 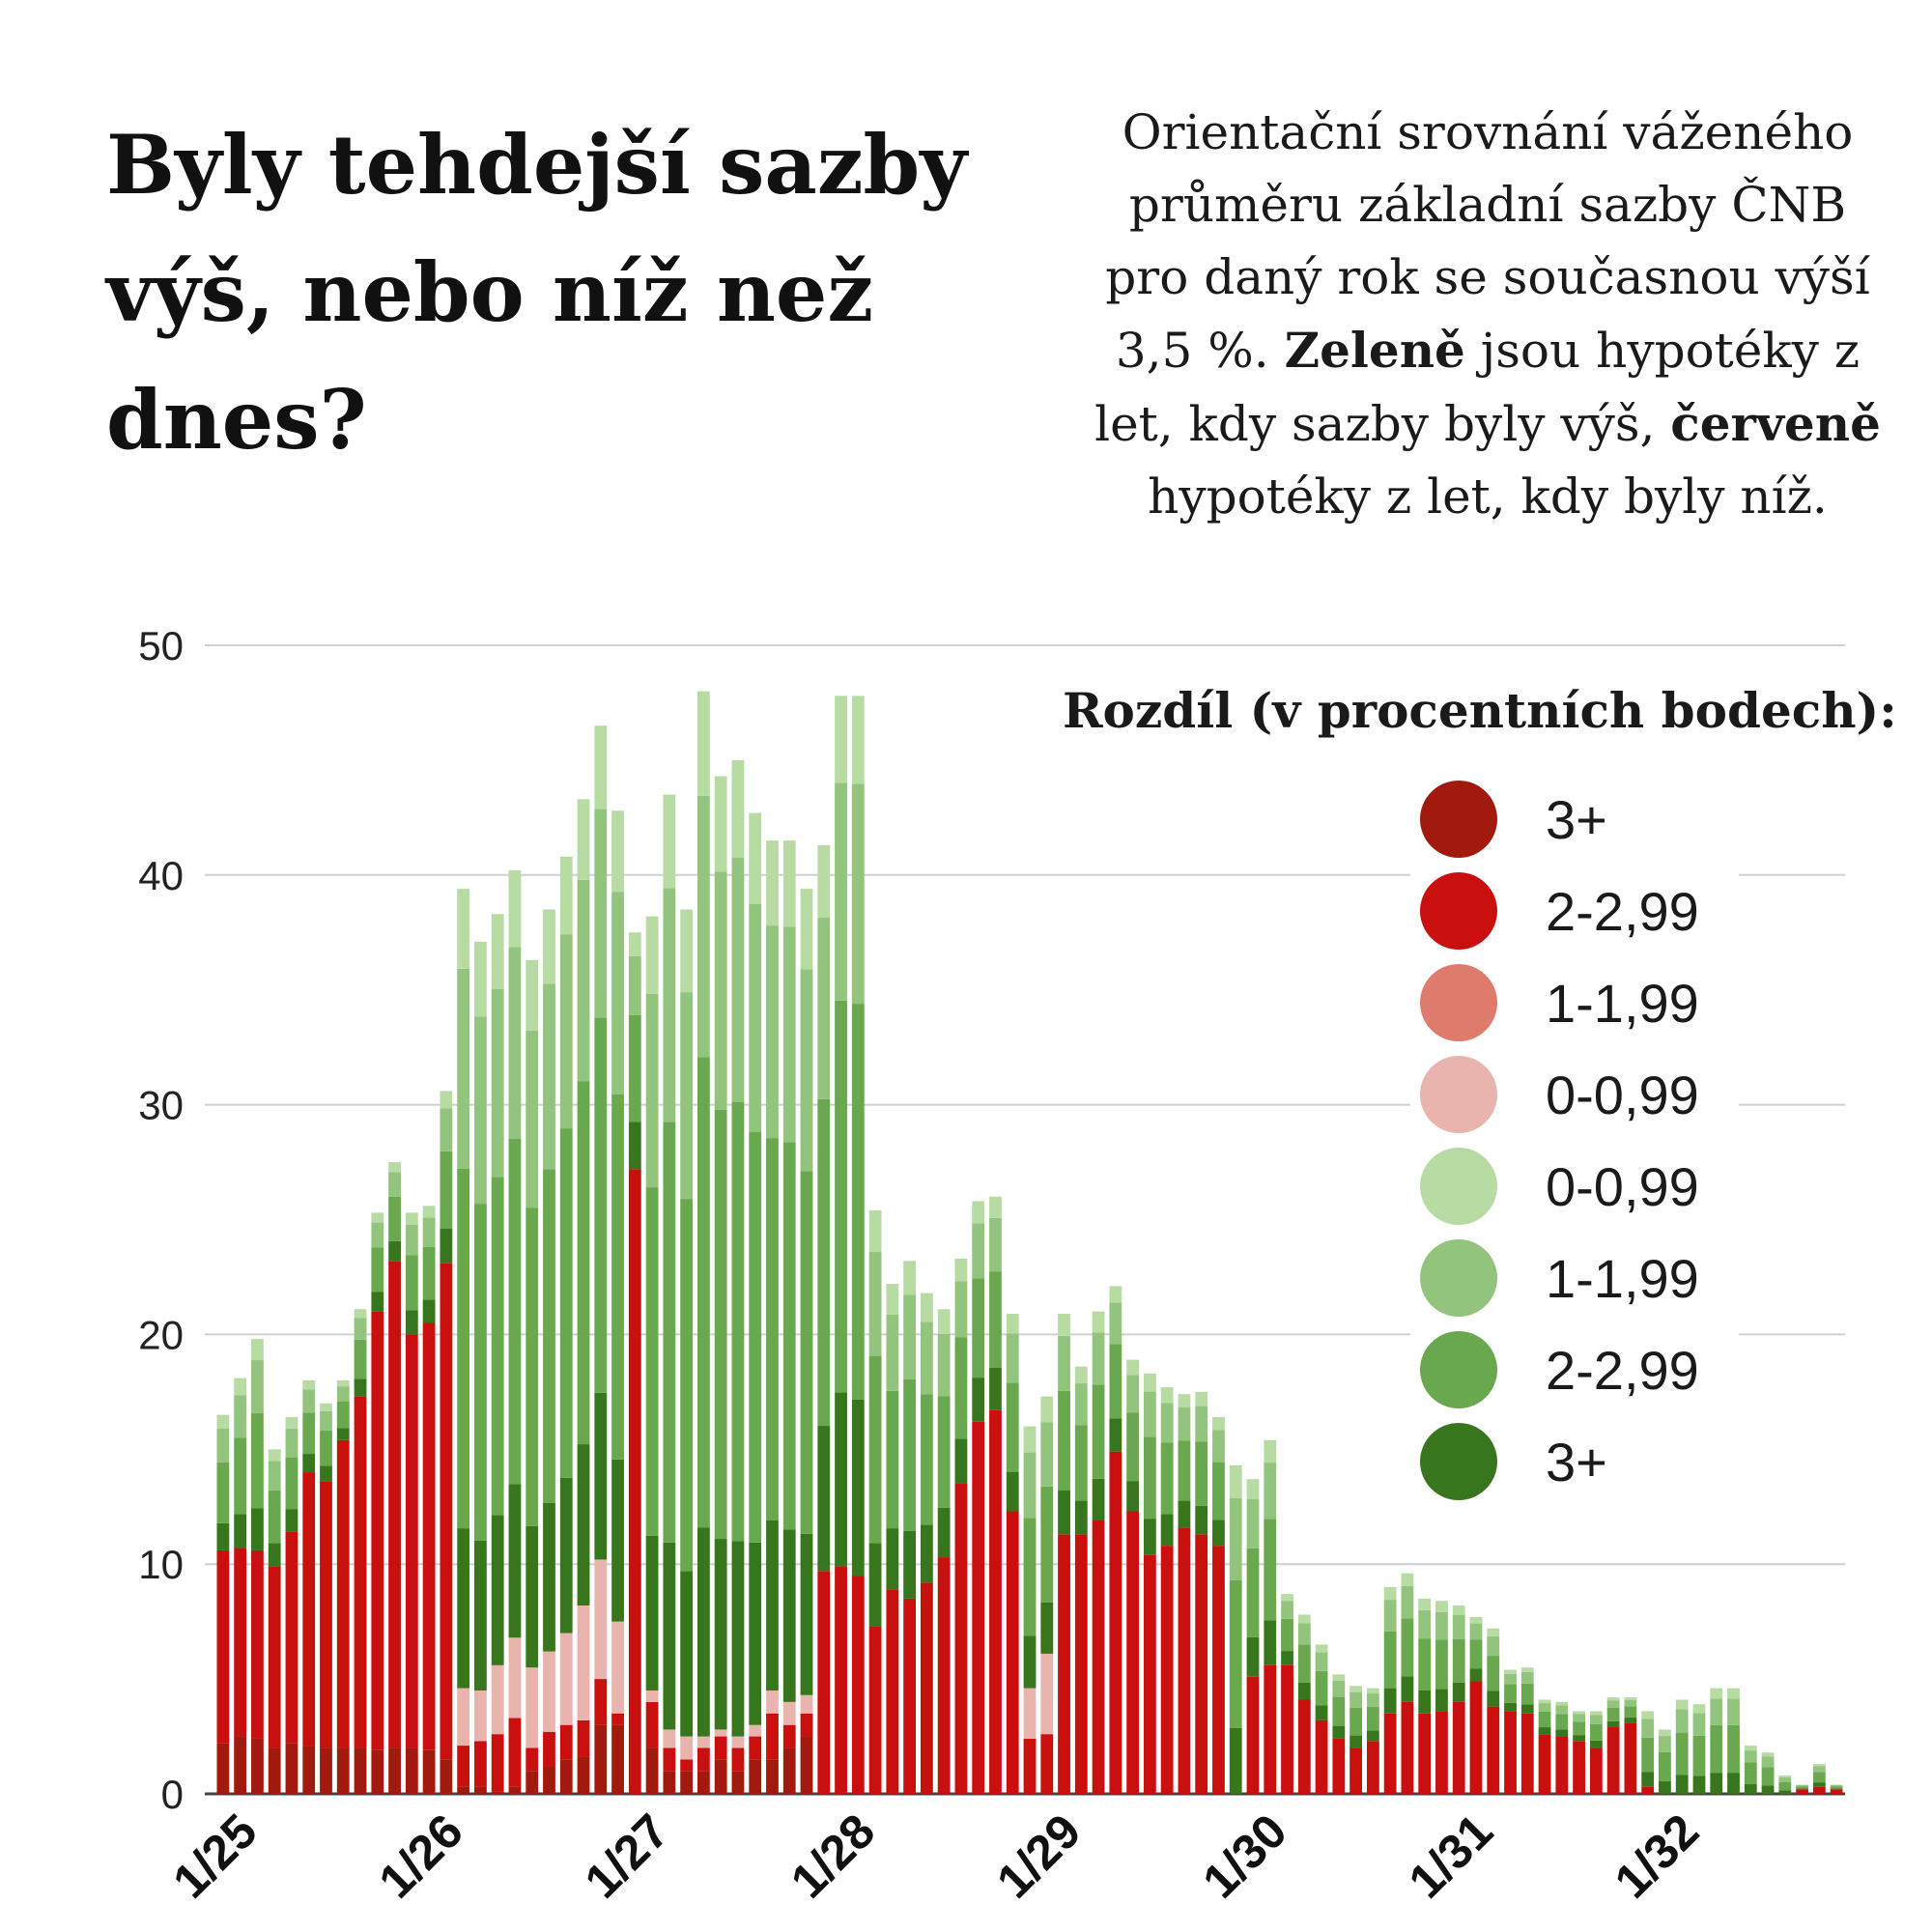 What do you see at coordinates (161, 1334) in the screenshot?
I see `y-tick-label: 20` at bounding box center [161, 1334].